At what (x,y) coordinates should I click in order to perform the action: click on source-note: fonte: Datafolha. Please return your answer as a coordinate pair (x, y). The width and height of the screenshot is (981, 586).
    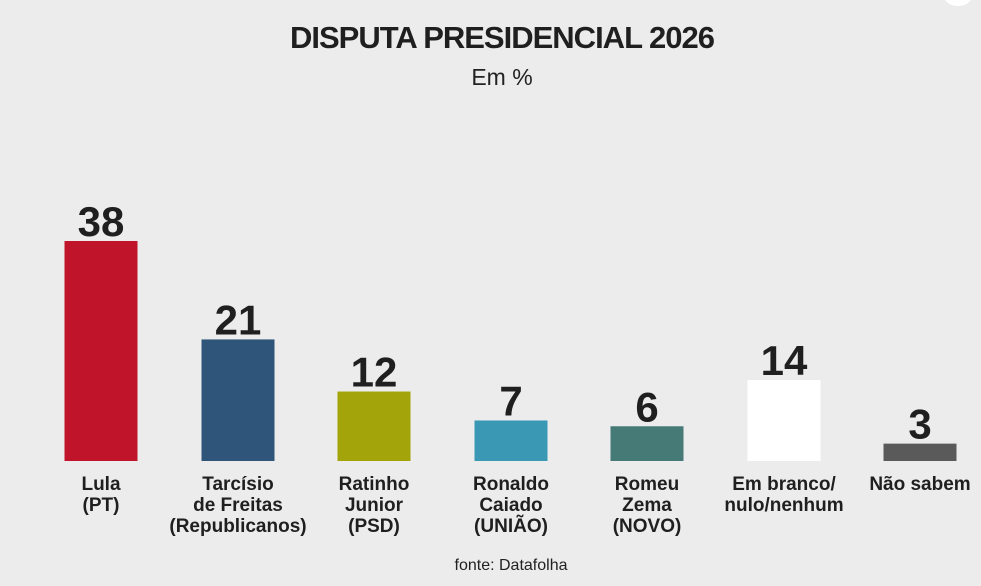
    Looking at the image, I should click on (511, 565).